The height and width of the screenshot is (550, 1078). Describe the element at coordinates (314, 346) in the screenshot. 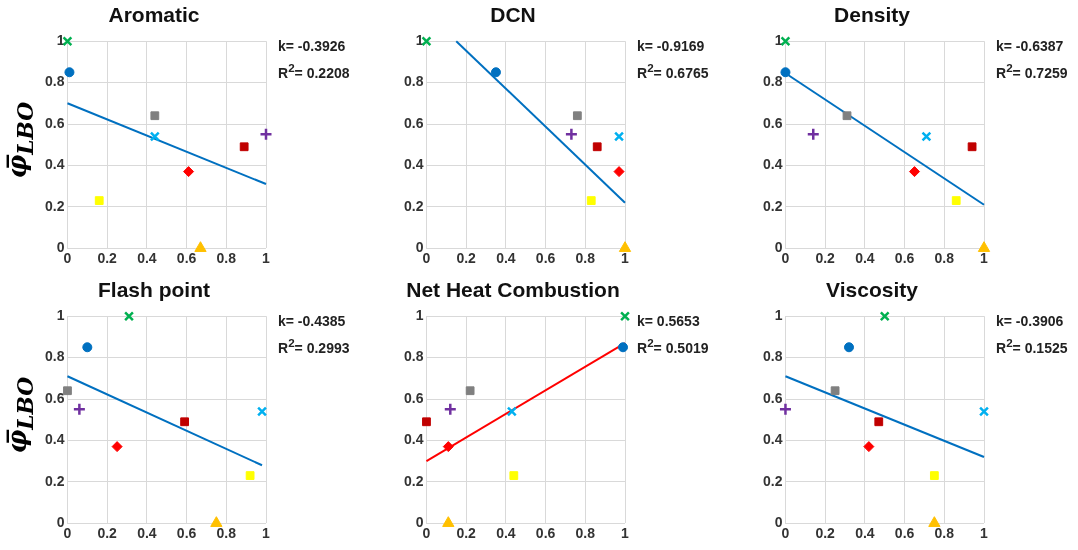

I see `text: R$^{2}$= 0.2993` at that location.